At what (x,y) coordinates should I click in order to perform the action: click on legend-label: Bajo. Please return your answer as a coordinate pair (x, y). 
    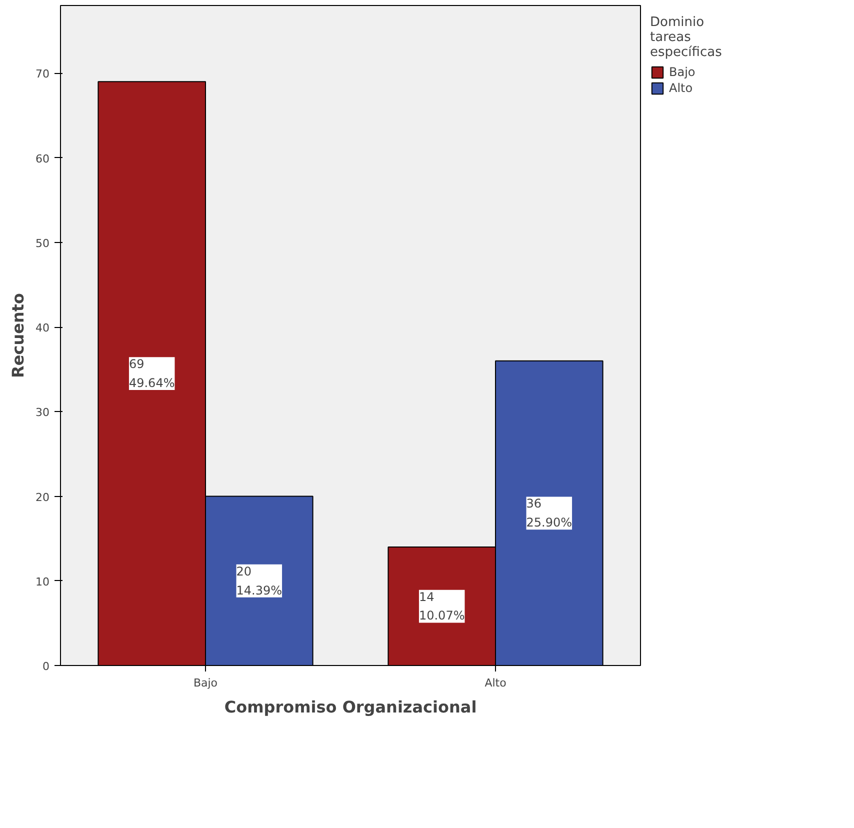
    Looking at the image, I should click on (682, 72).